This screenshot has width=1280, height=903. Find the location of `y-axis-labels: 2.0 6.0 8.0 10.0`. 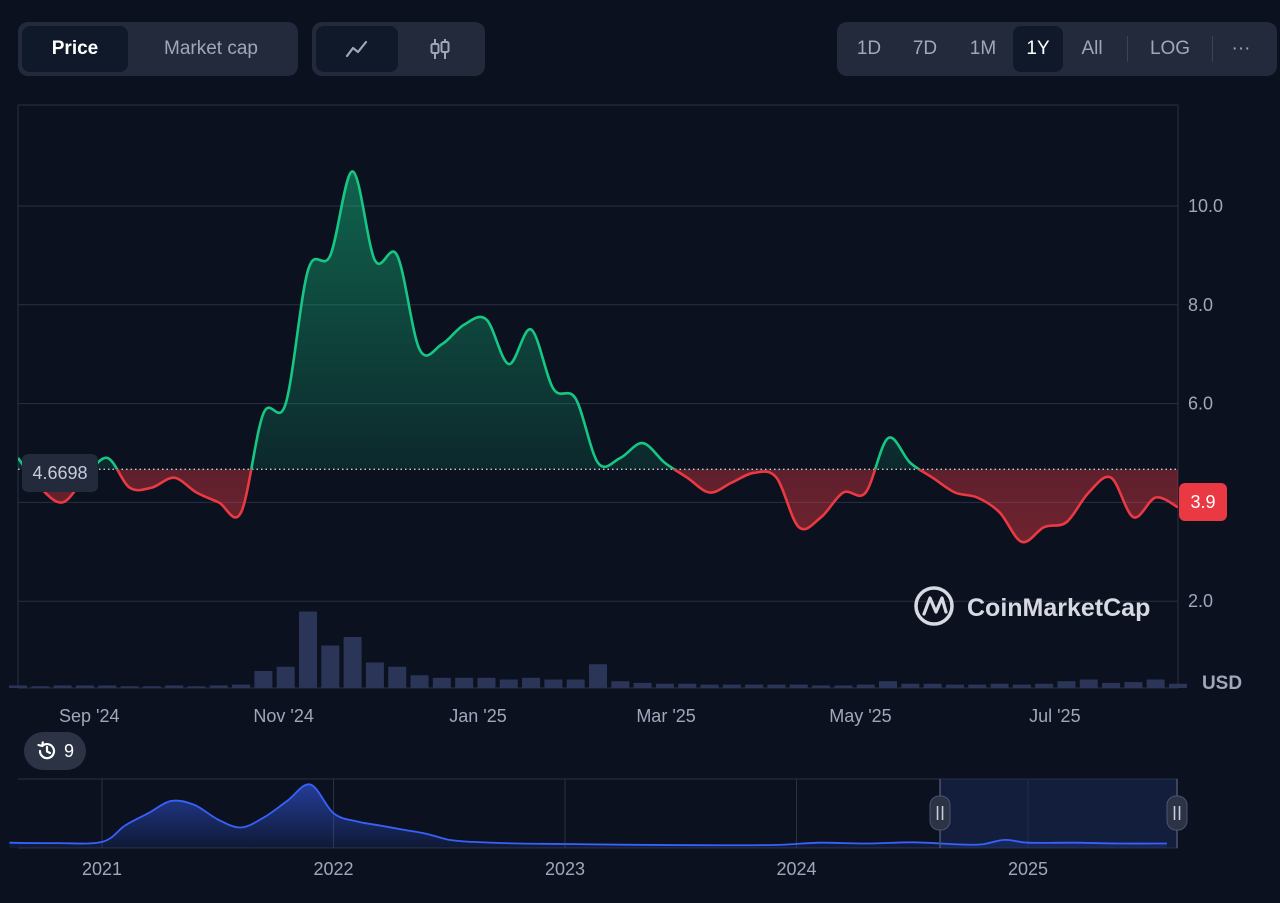

y-axis-labels: 2.0 6.0 8.0 10.0 is located at coordinates (1205, 403).